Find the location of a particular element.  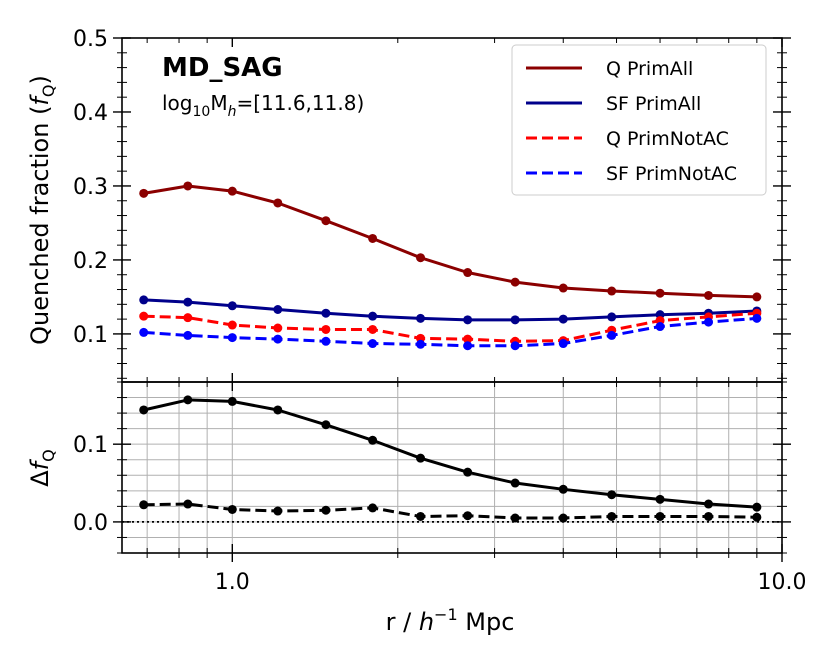

top-y-tick-label: 0.2 is located at coordinates (90, 261).